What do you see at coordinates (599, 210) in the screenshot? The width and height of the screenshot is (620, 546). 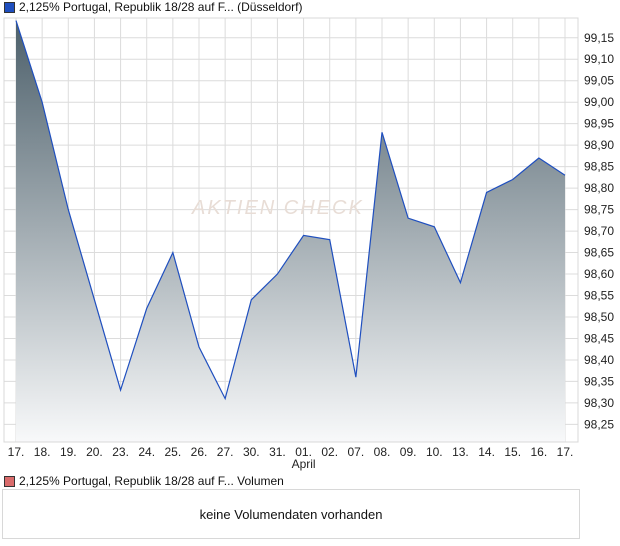 I see `y-tick-label: 98,75` at bounding box center [599, 210].